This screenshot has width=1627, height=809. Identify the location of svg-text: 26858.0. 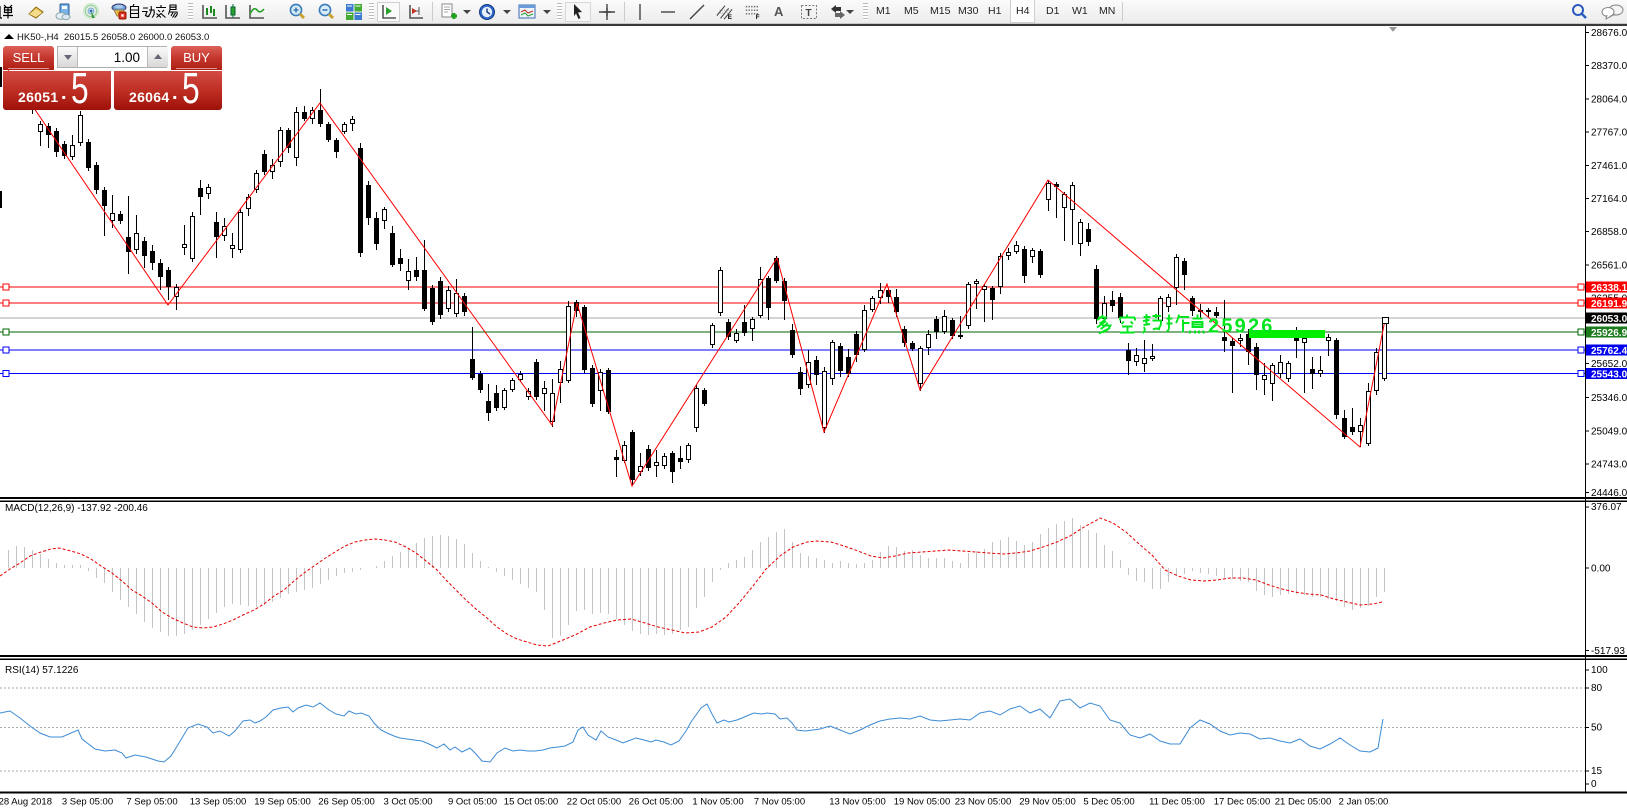
(1609, 232).